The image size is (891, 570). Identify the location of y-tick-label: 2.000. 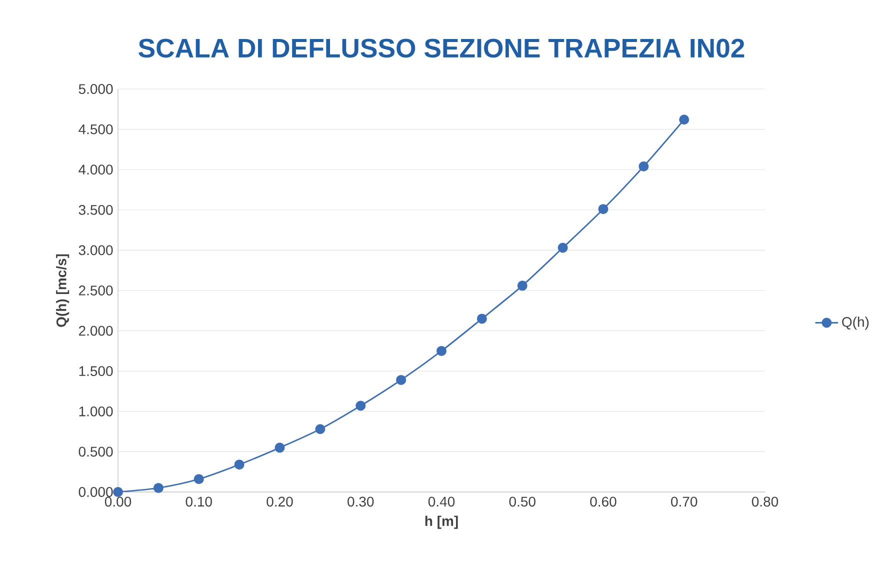
(95, 331).